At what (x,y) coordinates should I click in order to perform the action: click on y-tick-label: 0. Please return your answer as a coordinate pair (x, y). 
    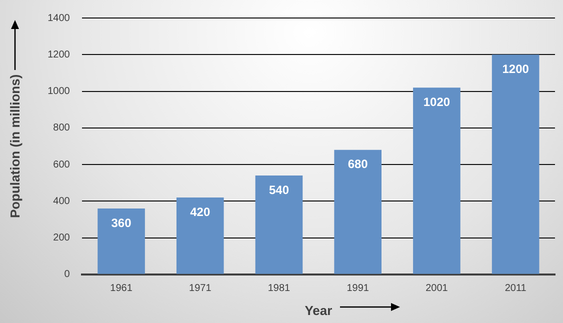
    Looking at the image, I should click on (67, 274).